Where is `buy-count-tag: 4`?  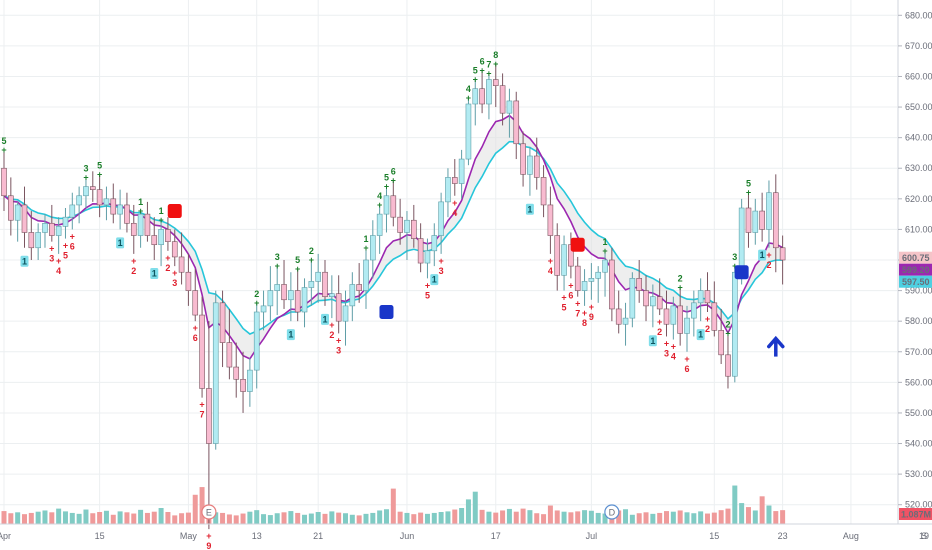 buy-count-tag: 4 is located at coordinates (468, 89).